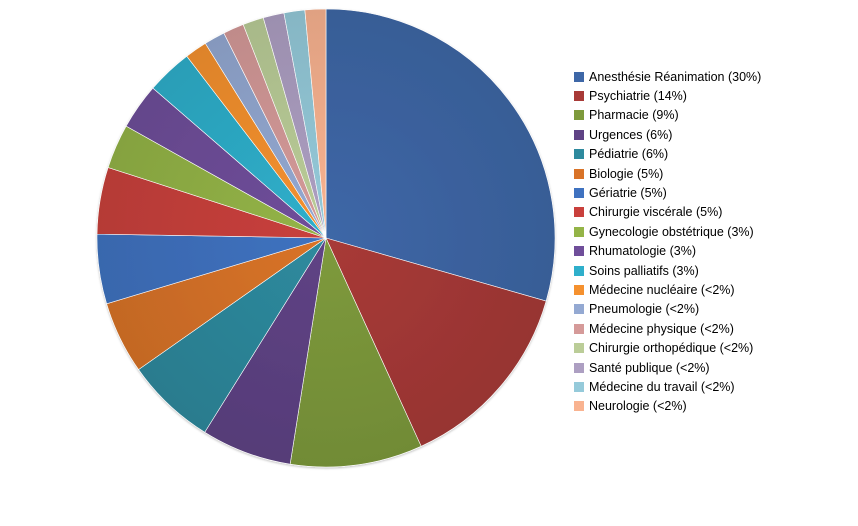 Image resolution: width=858 pixels, height=526 pixels. I want to click on legend-item-3: Urgences (6%), so click(667, 134).